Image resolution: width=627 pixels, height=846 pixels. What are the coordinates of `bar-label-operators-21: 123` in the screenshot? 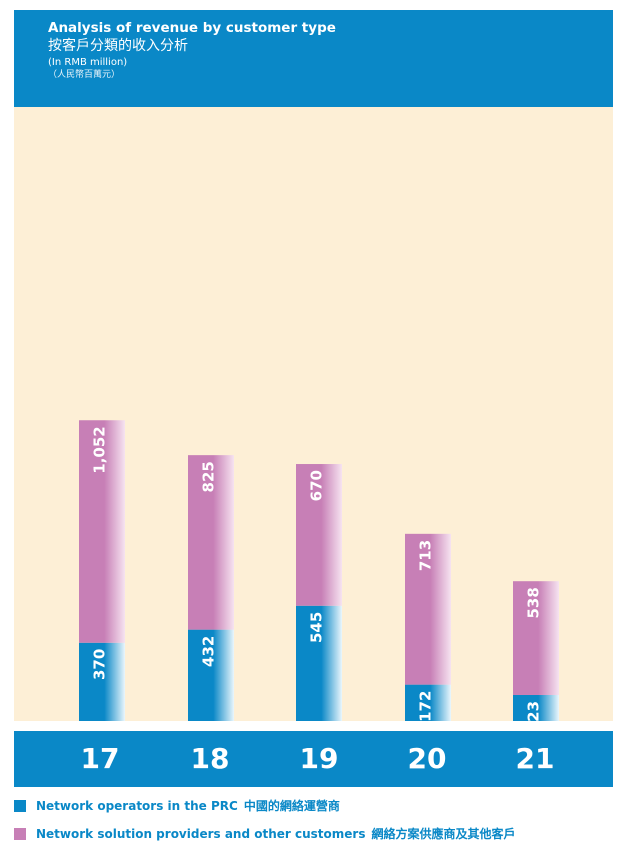 It's located at (534, 711).